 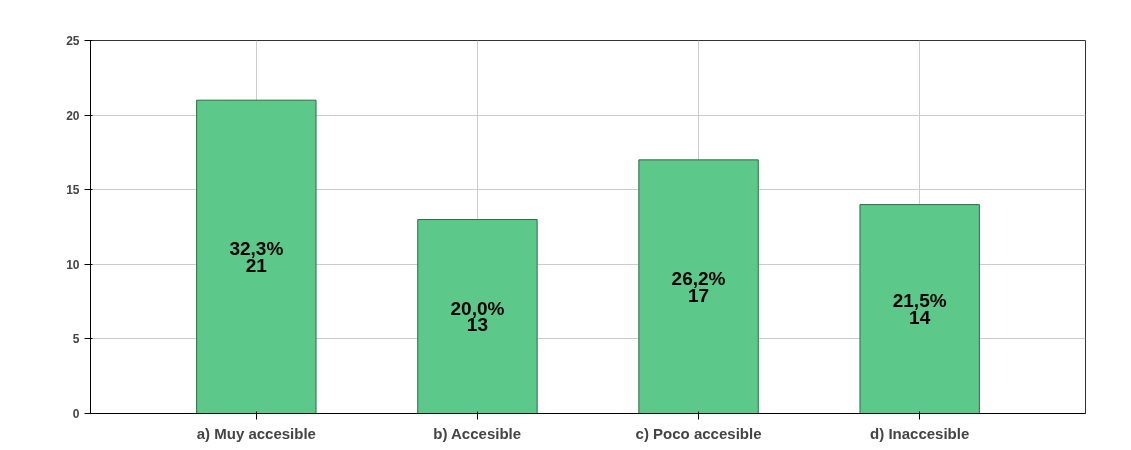 I want to click on data-label: 26,2% 17, so click(x=698, y=286).